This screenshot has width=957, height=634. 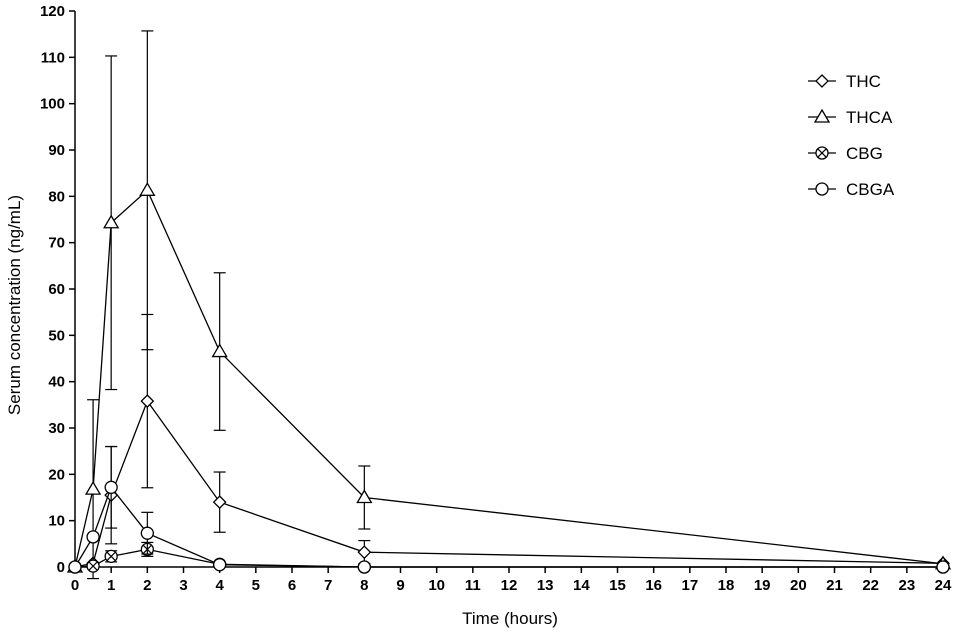 I want to click on y-tick-label: 30, so click(x=56, y=428).